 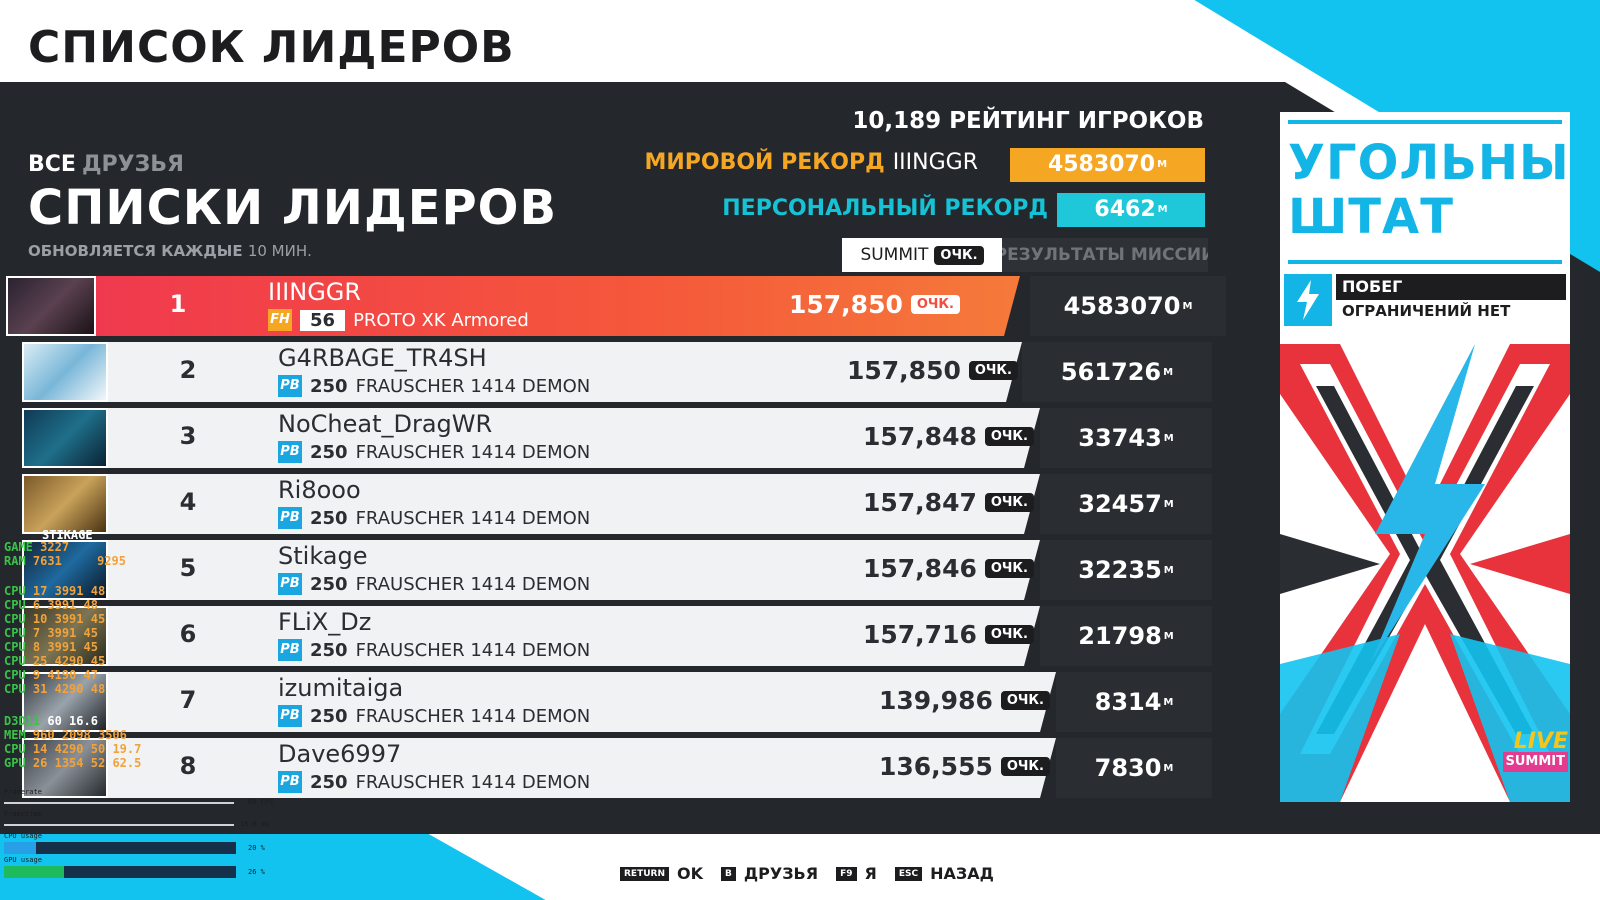 I want to click on gpu-usage-label: GPU usage, so click(x=23, y=860).